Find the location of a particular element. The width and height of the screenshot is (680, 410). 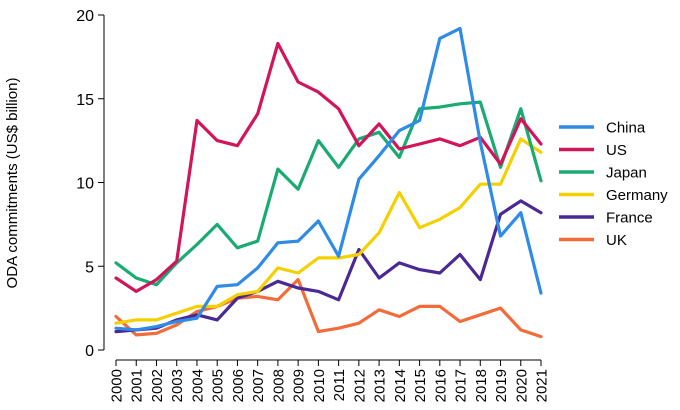

x-tick-label: 2015 is located at coordinates (420, 385).